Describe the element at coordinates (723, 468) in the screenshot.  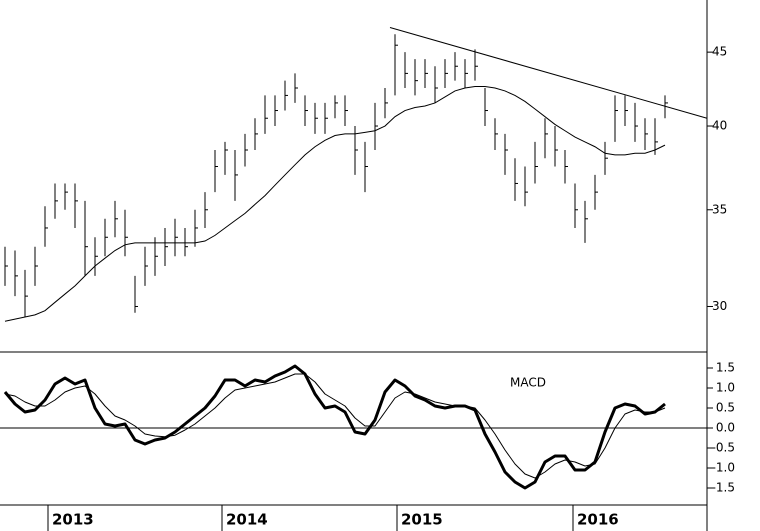
I see `y-tick-label: -1.0` at that location.